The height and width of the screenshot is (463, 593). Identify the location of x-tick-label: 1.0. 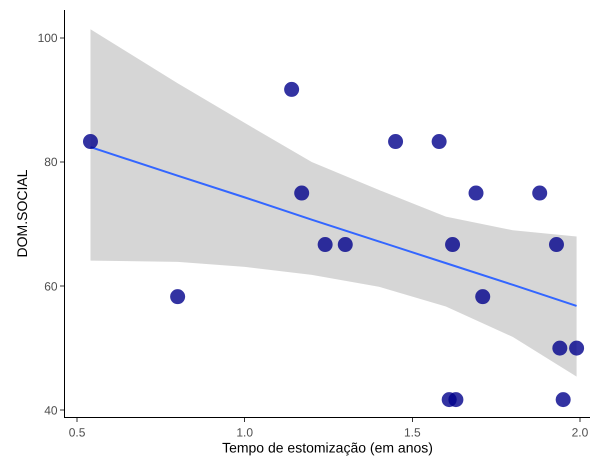
(245, 432).